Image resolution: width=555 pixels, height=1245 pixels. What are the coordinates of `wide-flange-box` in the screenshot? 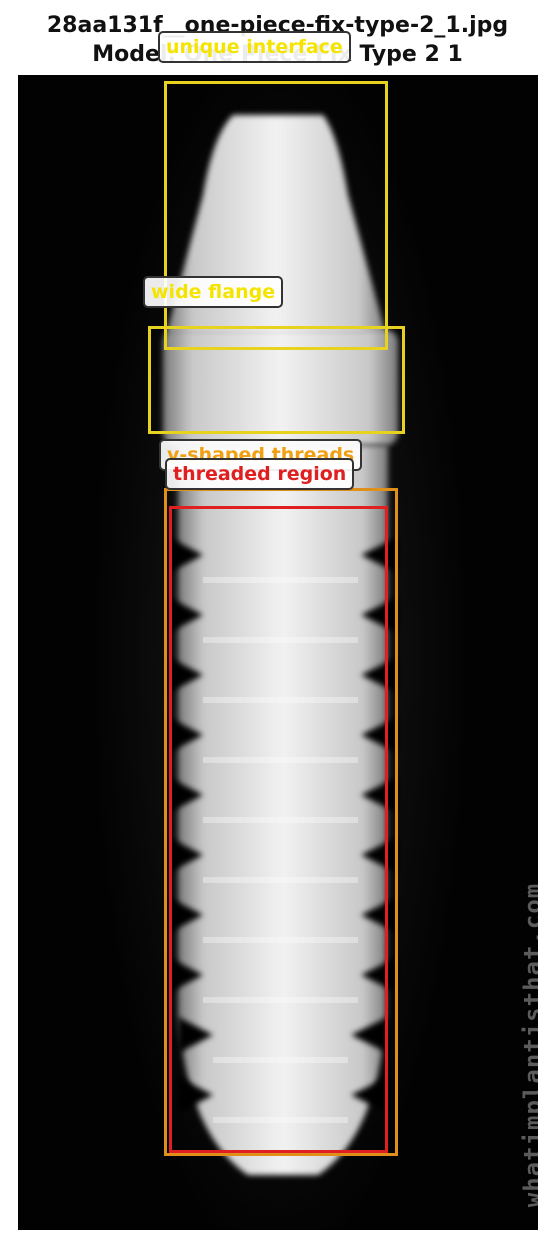 It's located at (276, 380).